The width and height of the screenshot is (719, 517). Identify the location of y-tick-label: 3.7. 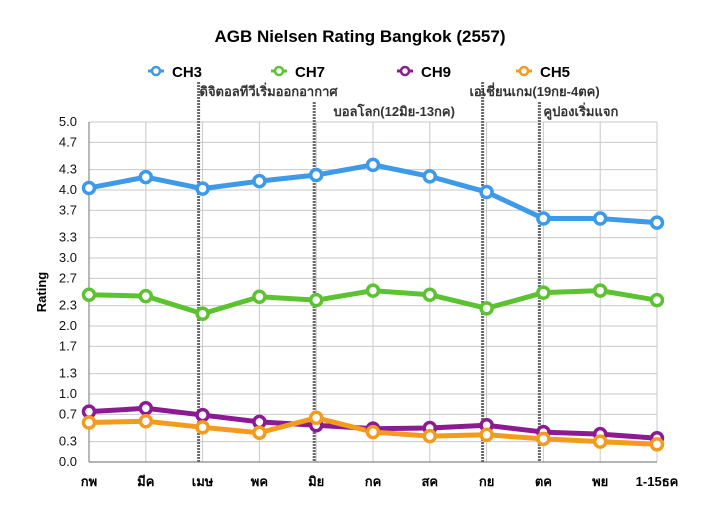
(68, 209).